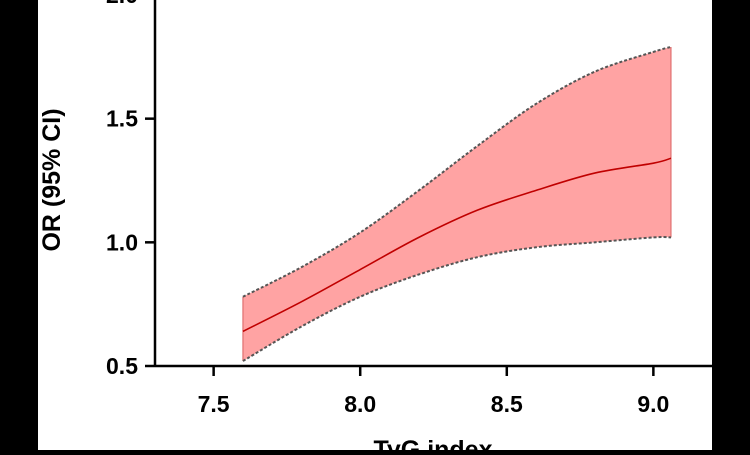 Image resolution: width=750 pixels, height=455 pixels. Describe the element at coordinates (122, 242) in the screenshot. I see `y-tick-label: 1.0` at that location.